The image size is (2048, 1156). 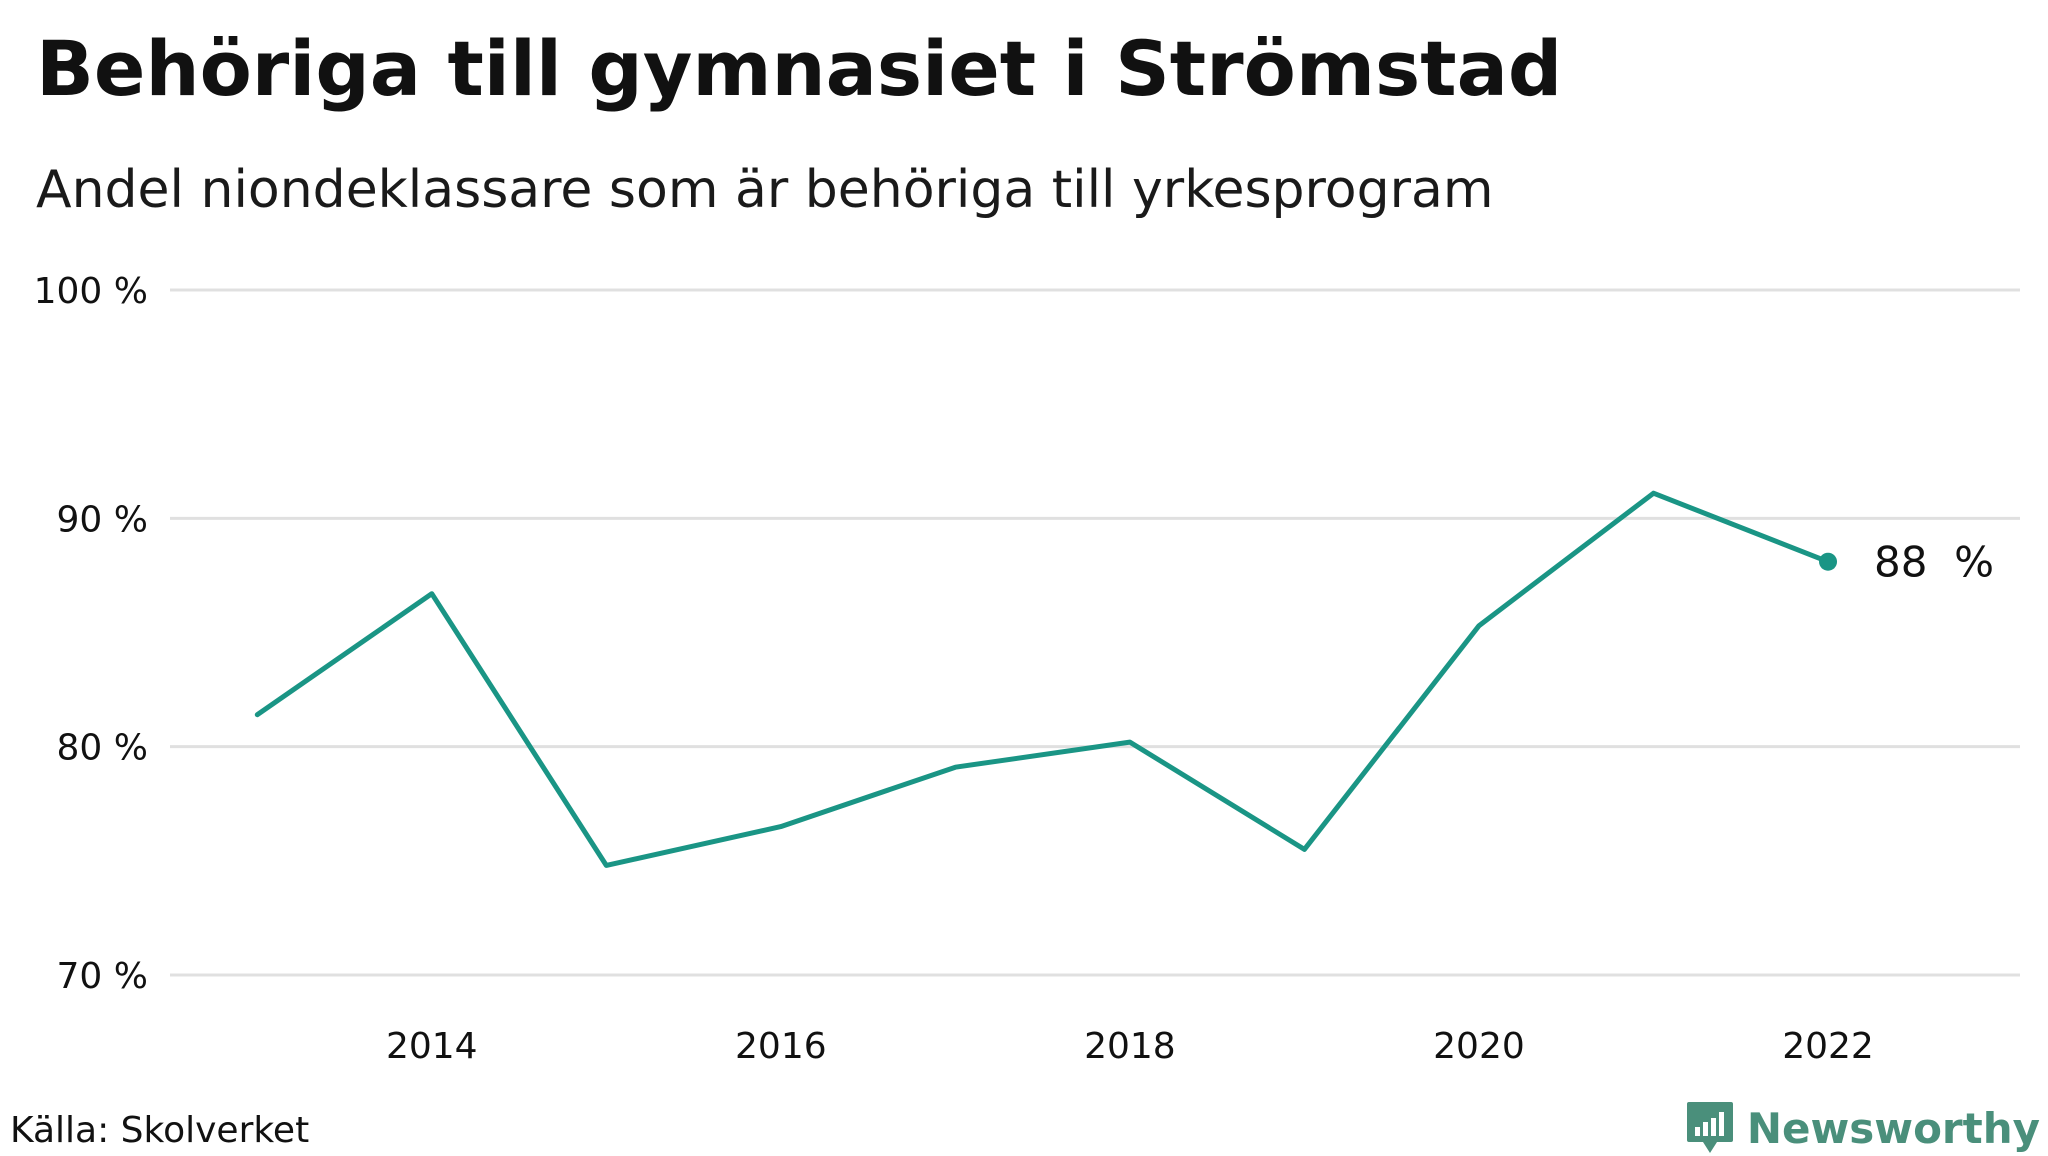 What do you see at coordinates (160, 1130) in the screenshot?
I see `source-note: Källa: Skolverket` at bounding box center [160, 1130].